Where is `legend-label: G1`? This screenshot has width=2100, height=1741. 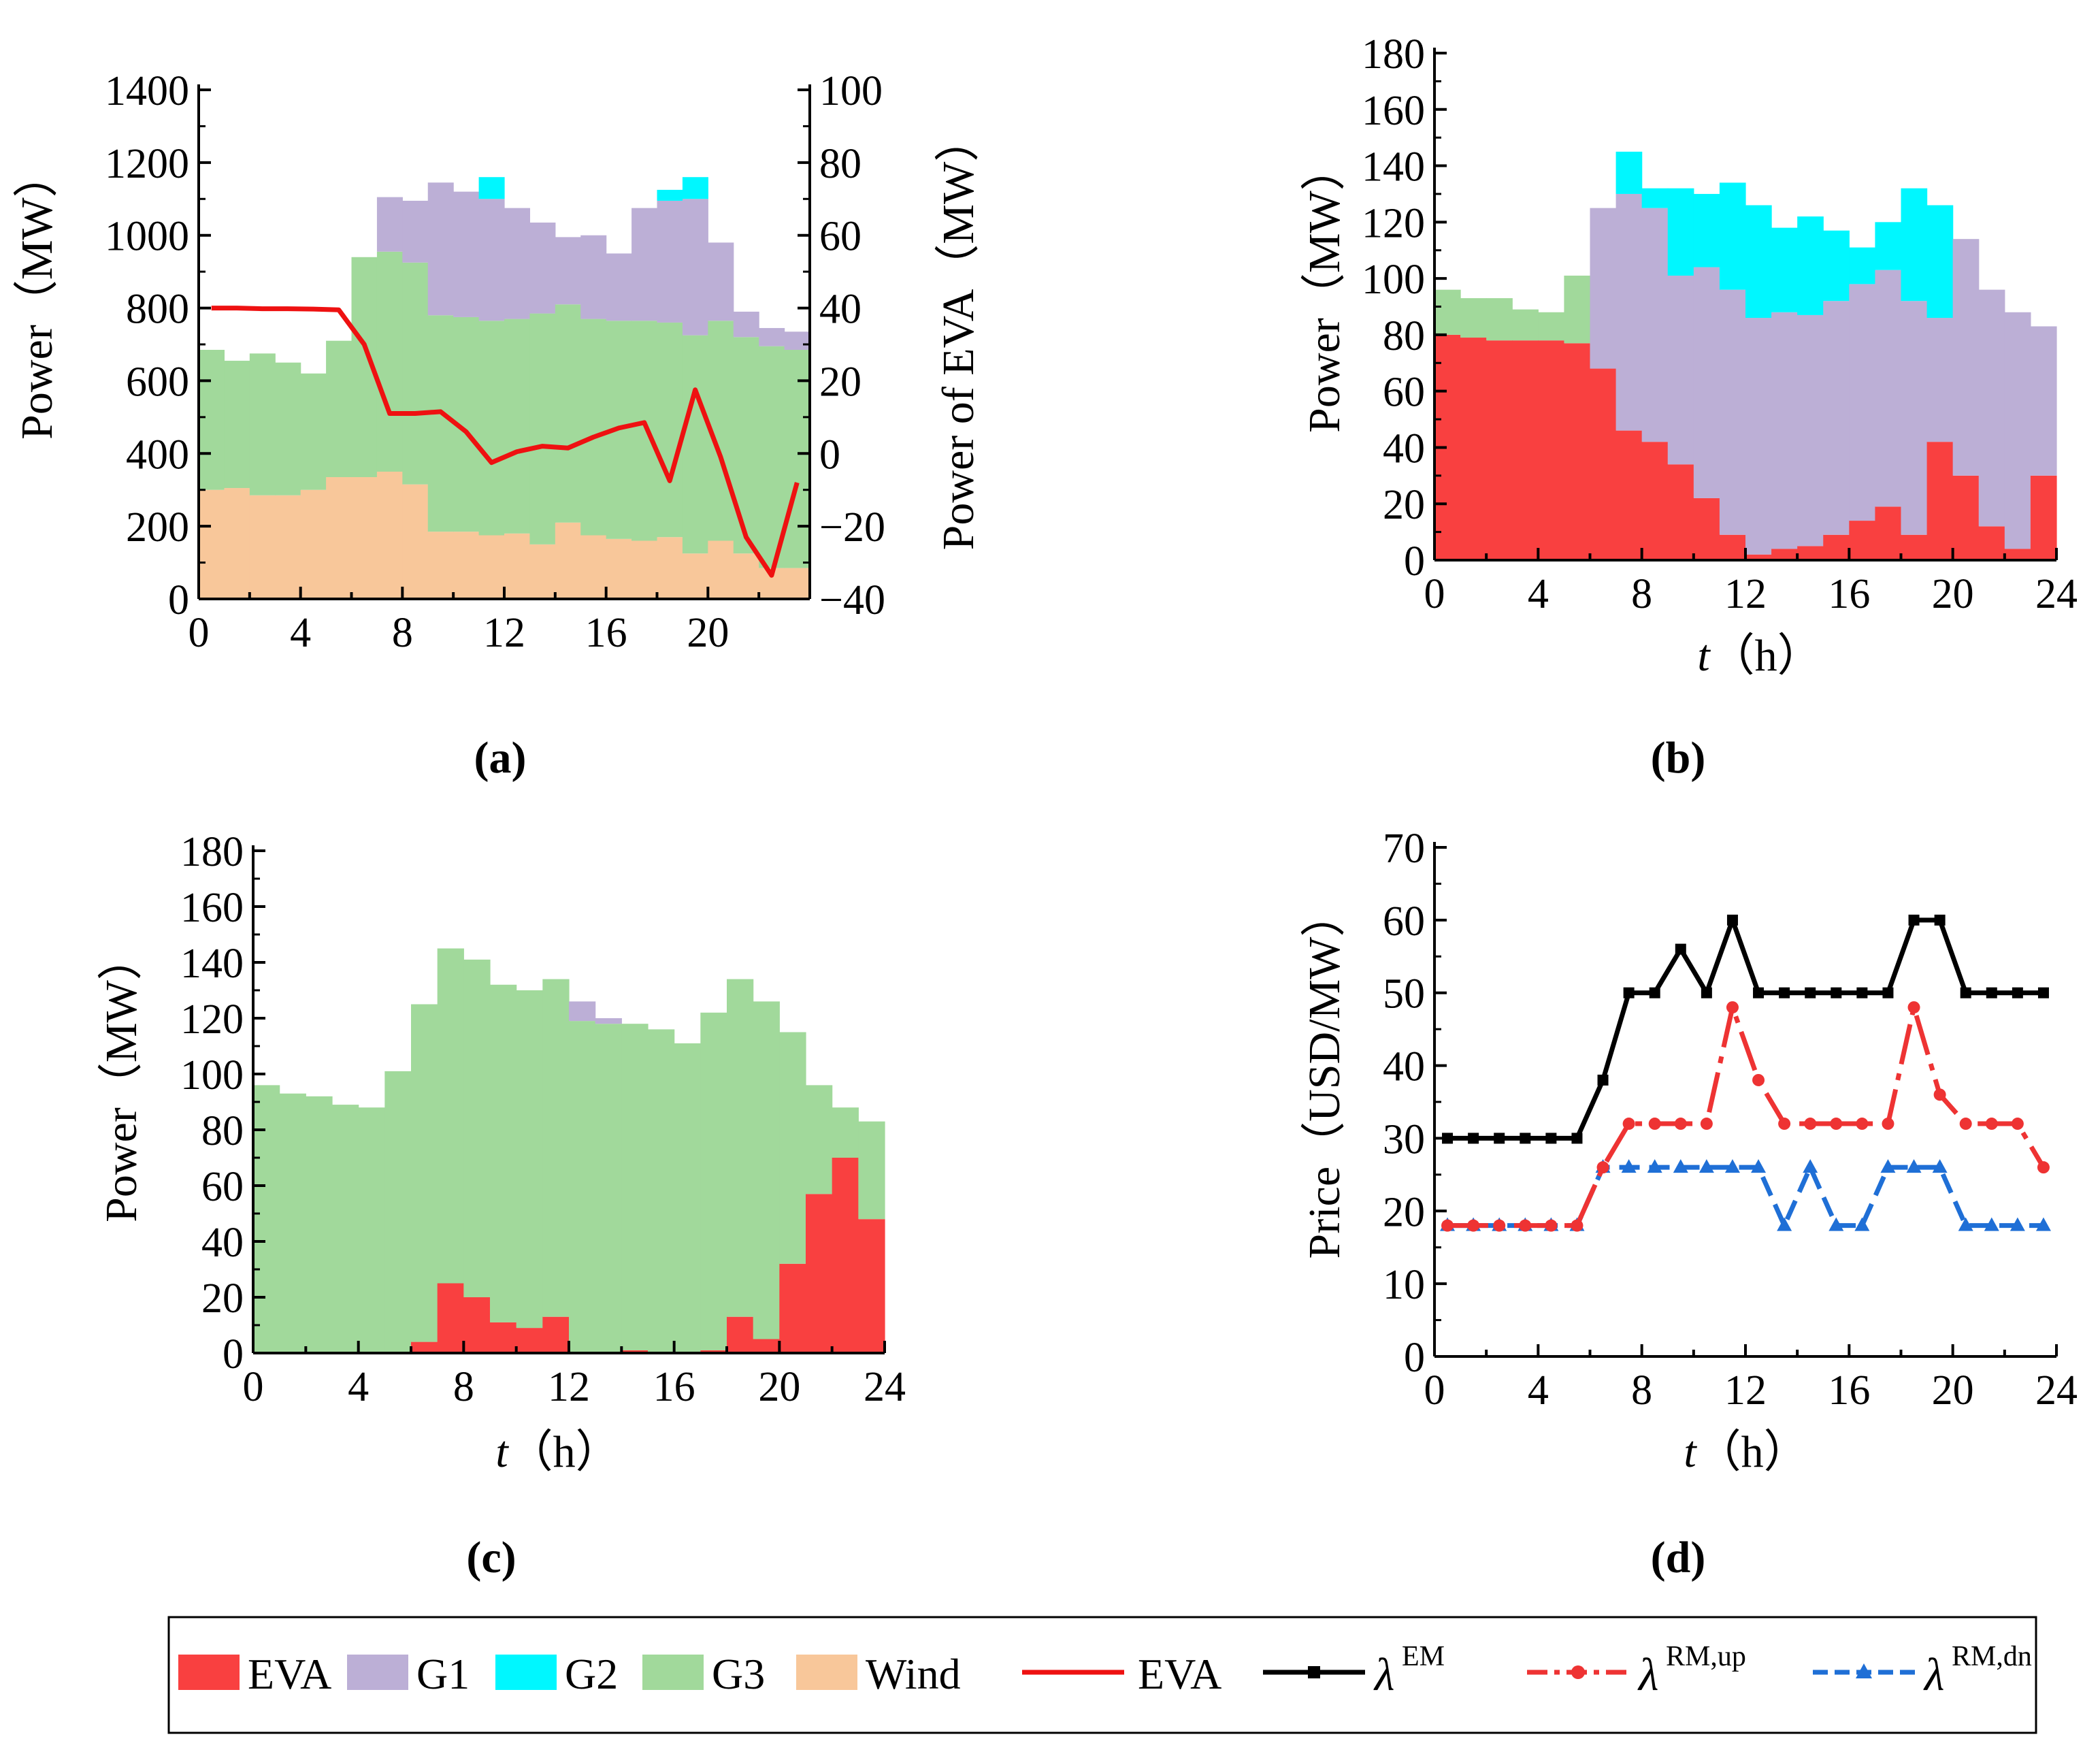 legend-label: G1 is located at coordinates (443, 1674).